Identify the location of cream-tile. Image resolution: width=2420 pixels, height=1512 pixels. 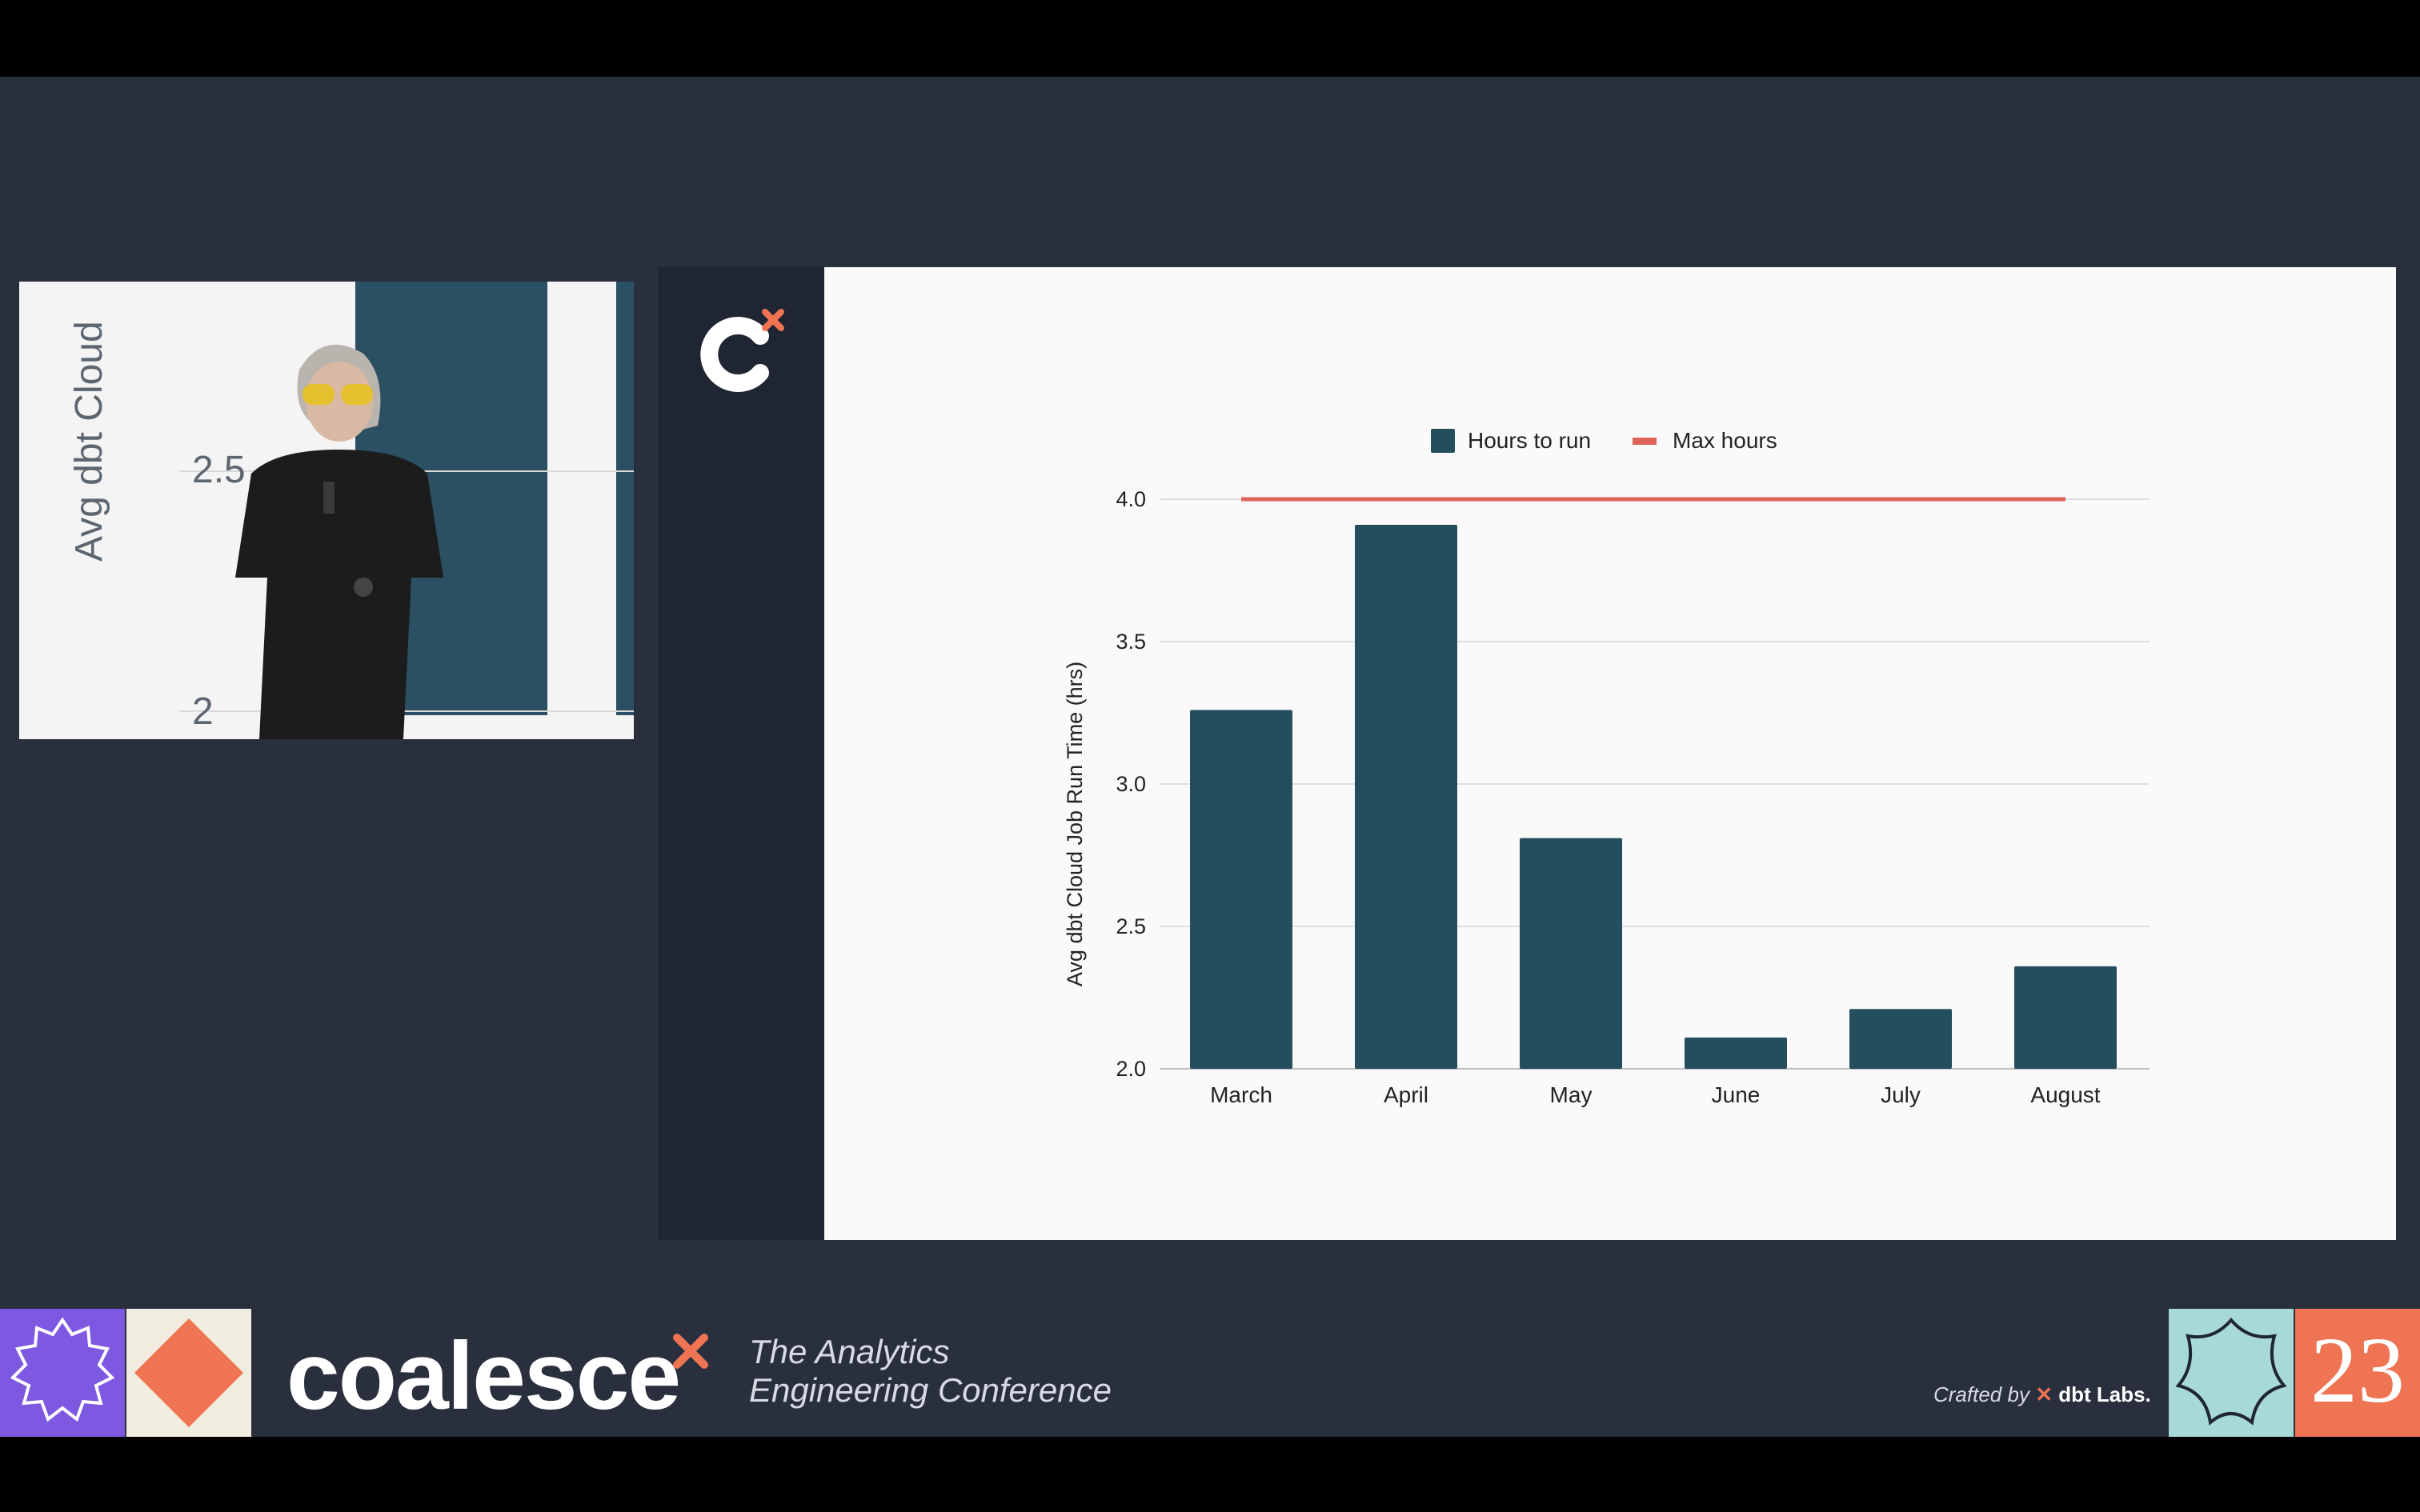
(188, 1373).